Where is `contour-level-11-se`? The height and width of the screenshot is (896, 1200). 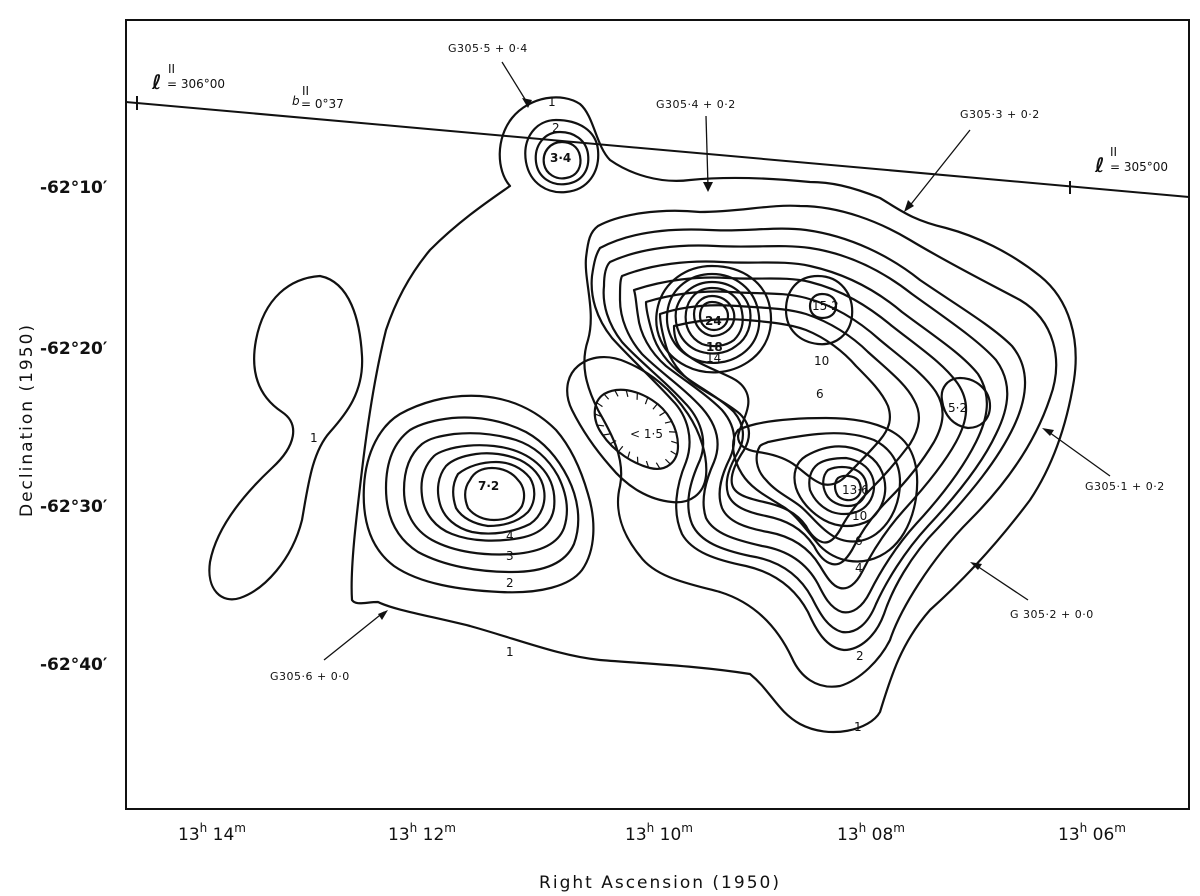 contour-level-11-se is located at coordinates (842, 486).